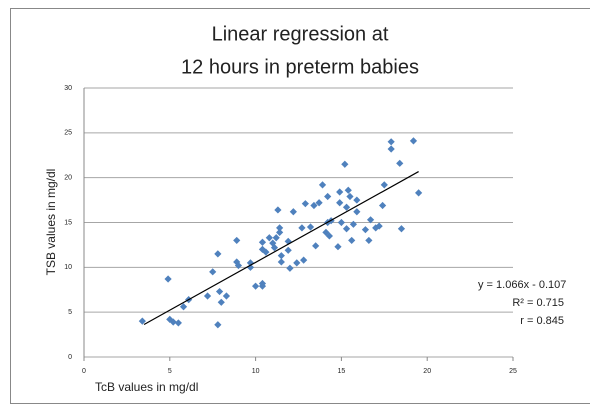 This screenshot has width=590, height=412. Describe the element at coordinates (51, 222) in the screenshot. I see `y-axis-label: TSB values in mg/dl` at that location.